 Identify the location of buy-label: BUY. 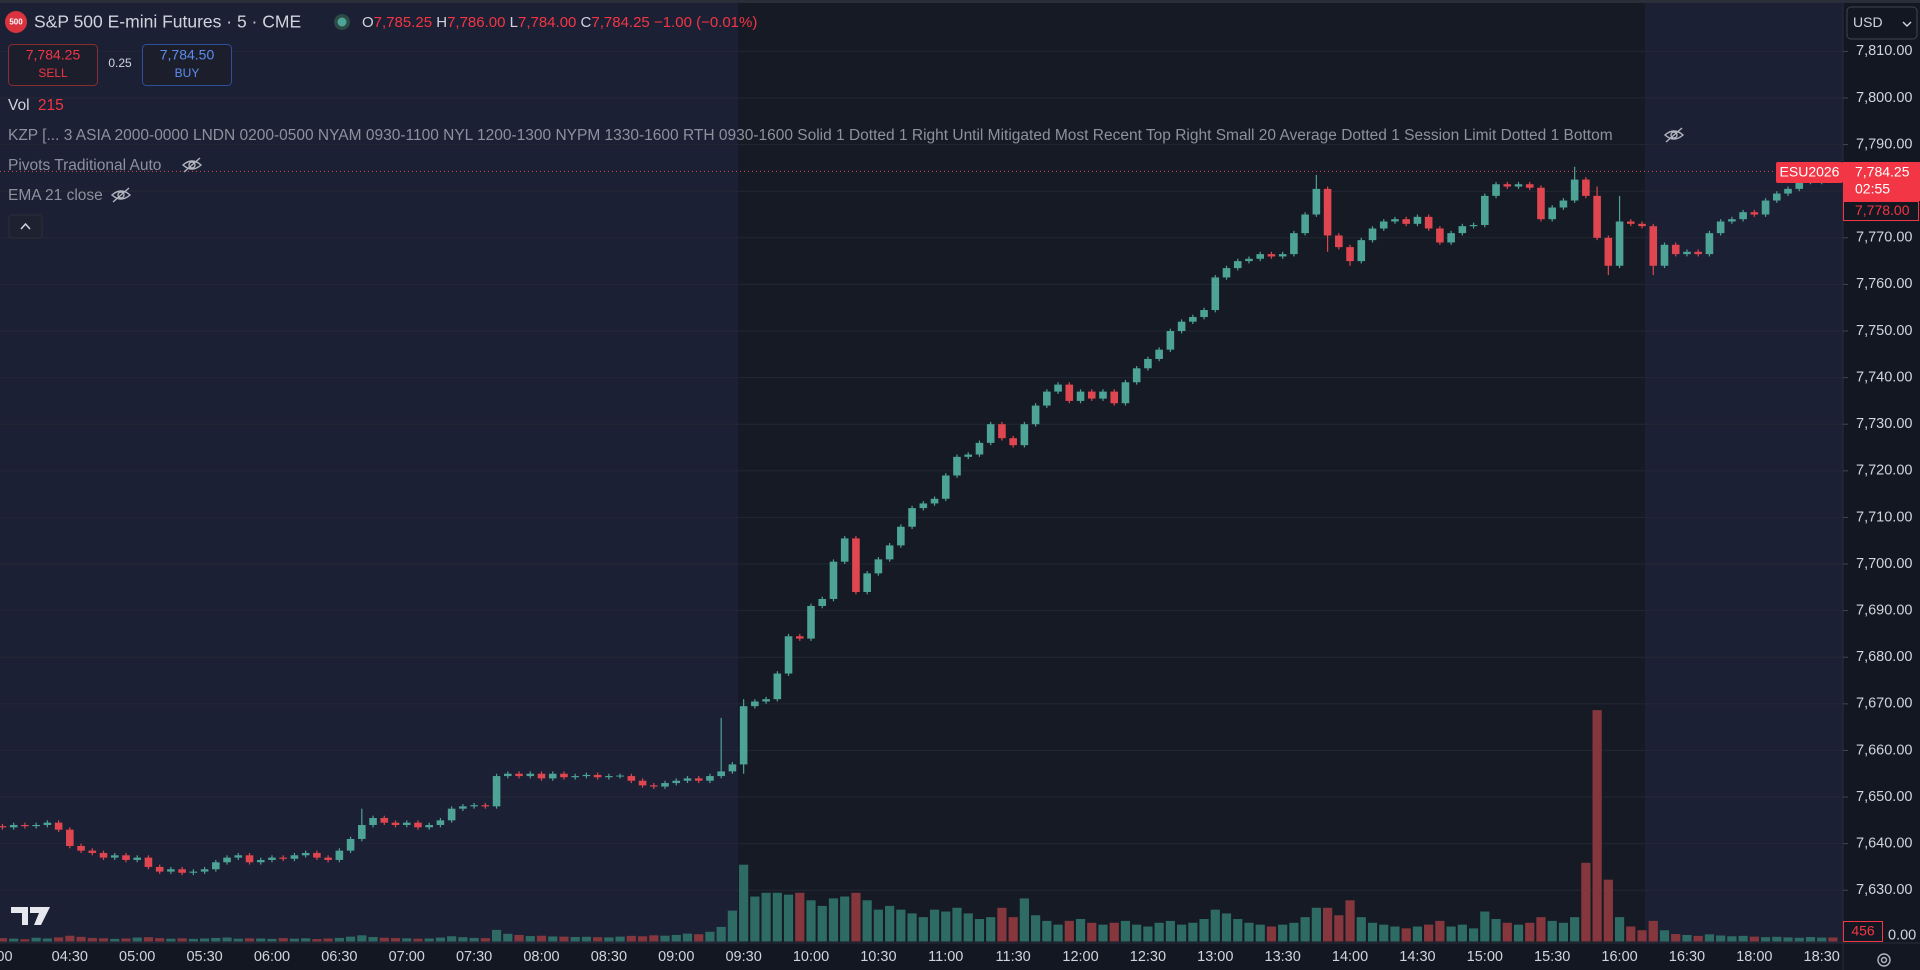
(187, 73).